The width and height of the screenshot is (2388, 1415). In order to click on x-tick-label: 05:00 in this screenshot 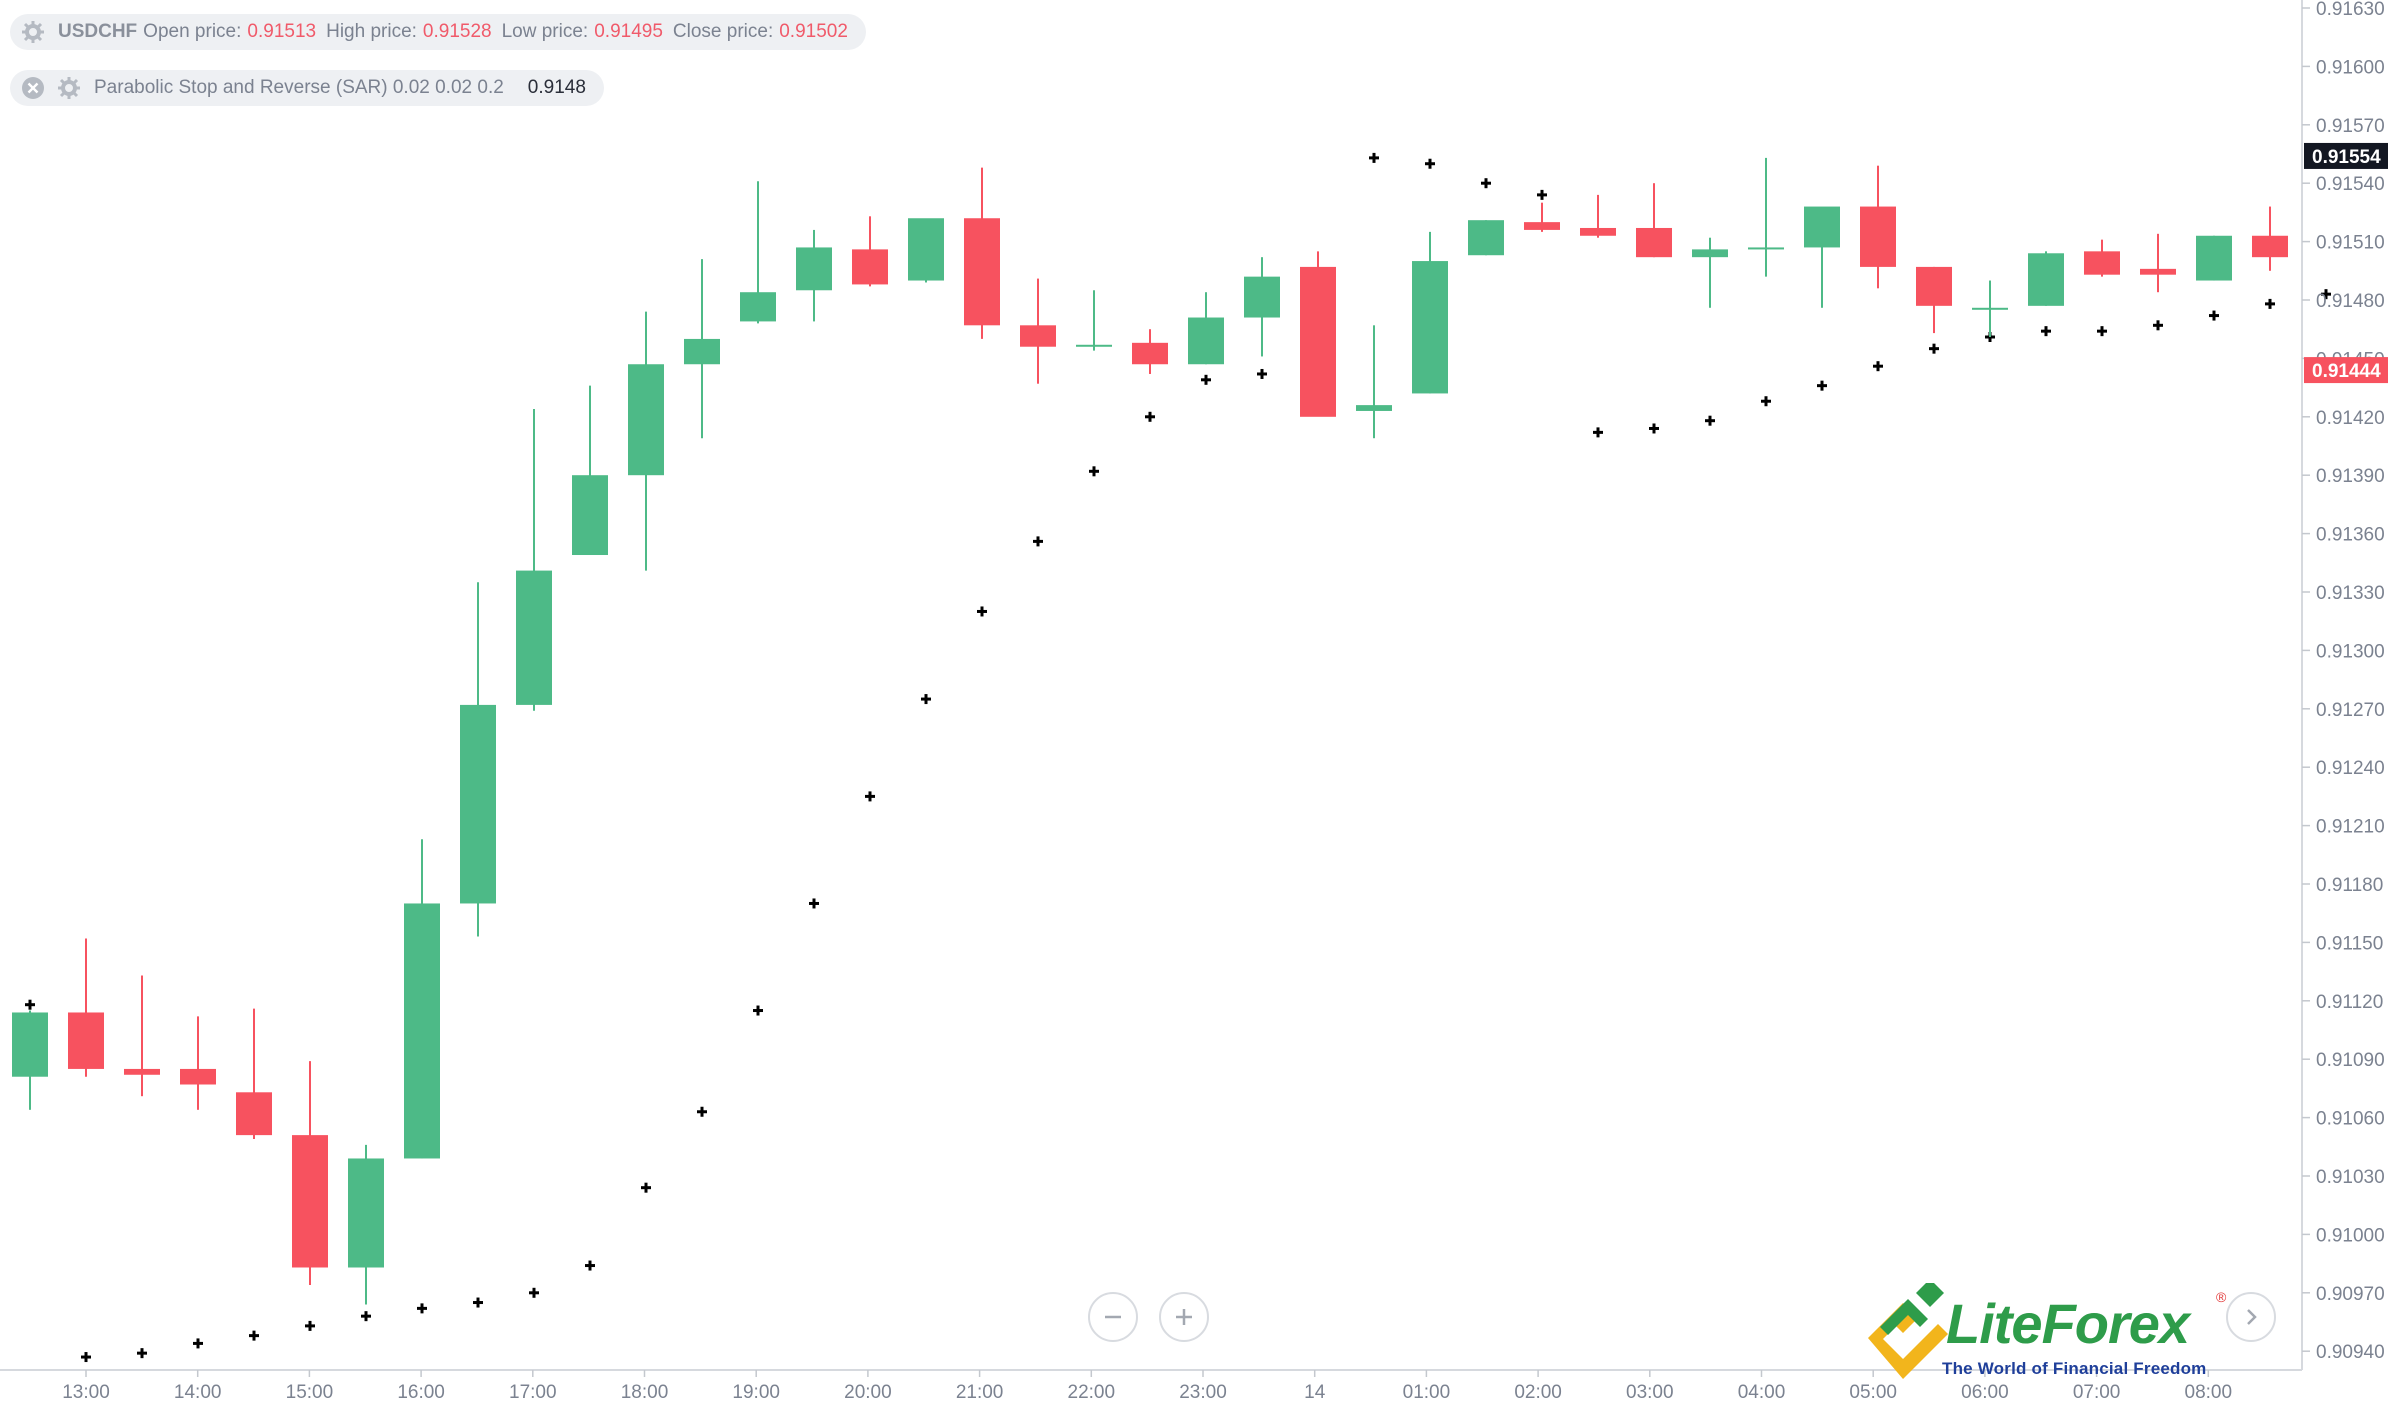, I will do `click(1873, 1392)`.